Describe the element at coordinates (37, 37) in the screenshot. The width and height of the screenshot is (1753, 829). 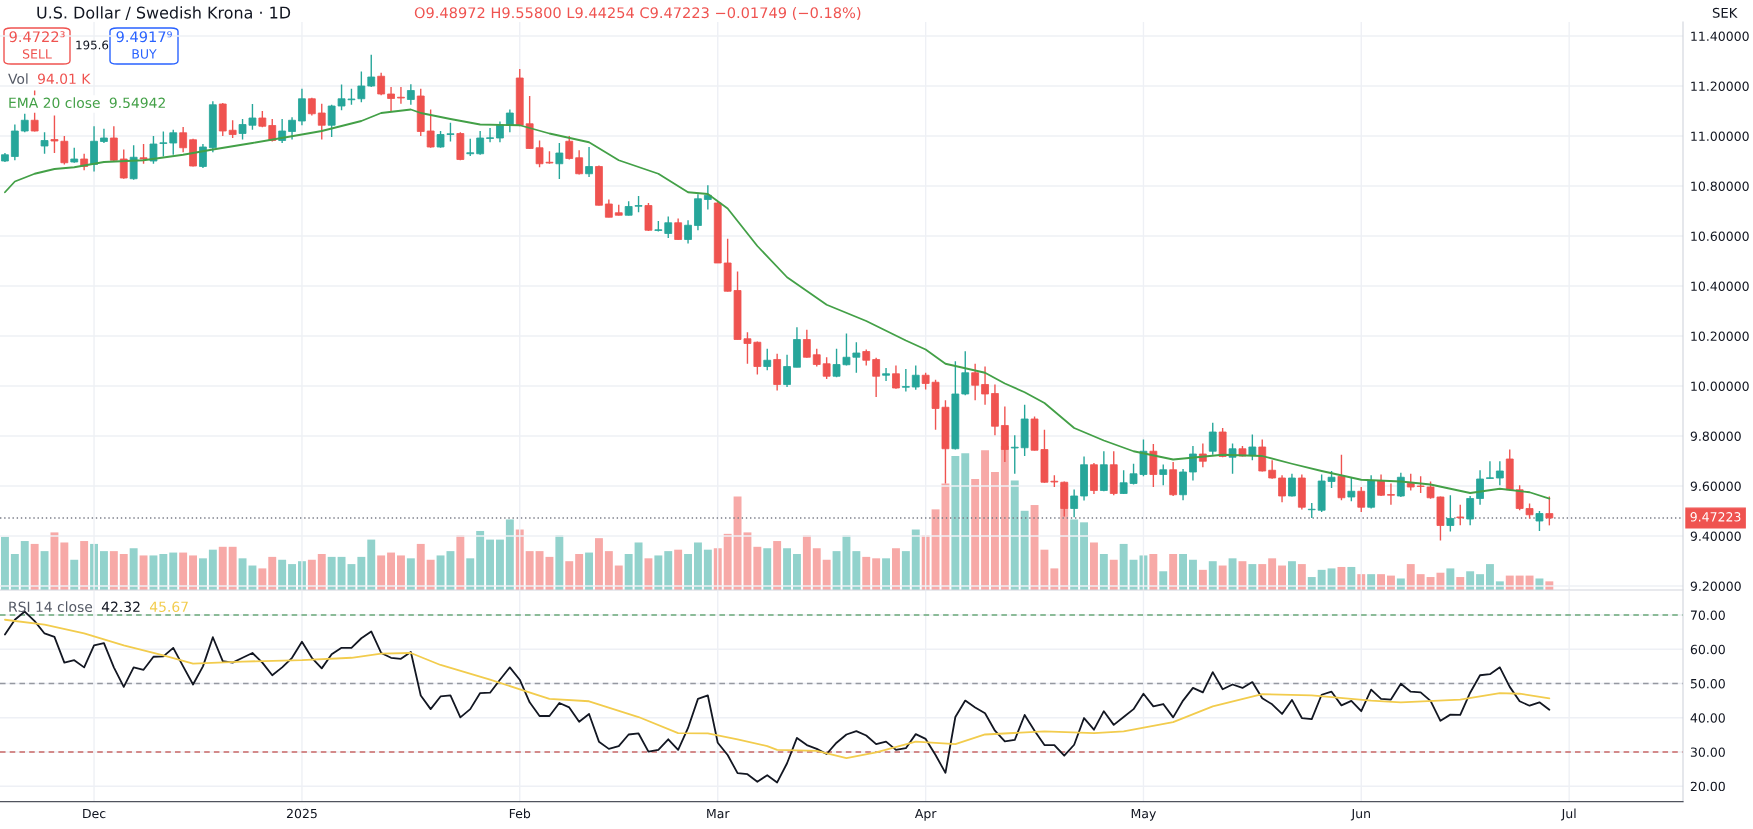
I see `annotation: 9.4722³` at that location.